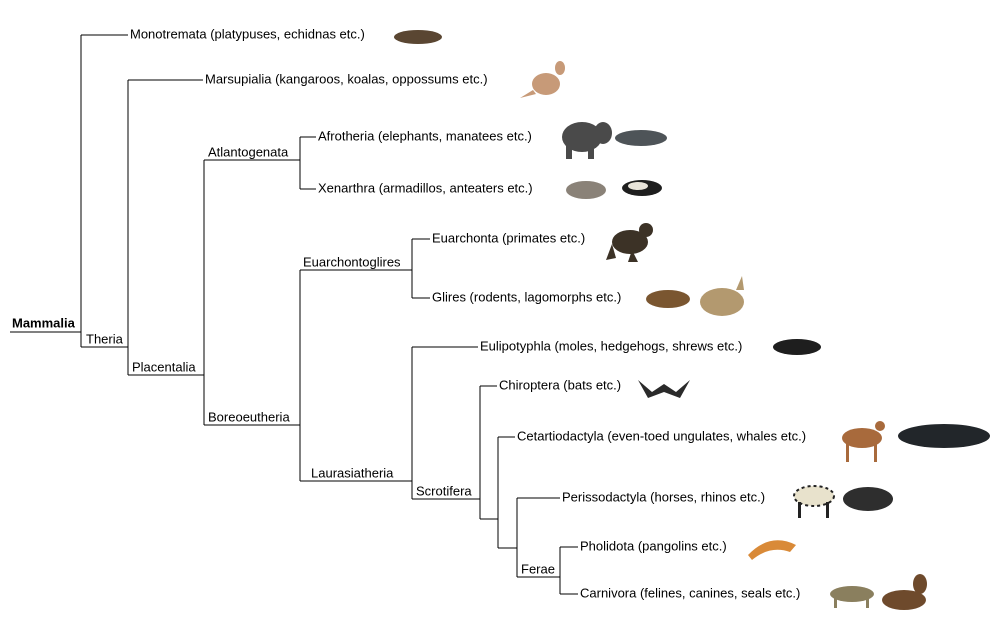 The width and height of the screenshot is (1001, 626). What do you see at coordinates (586, 190) in the screenshot?
I see `armadillo-icon` at bounding box center [586, 190].